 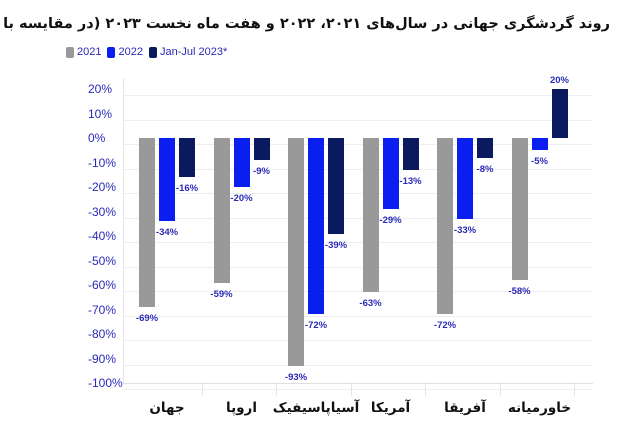 I want to click on chart-legend: 2021 2022 Jan-Jul 2023*, so click(x=146, y=52).